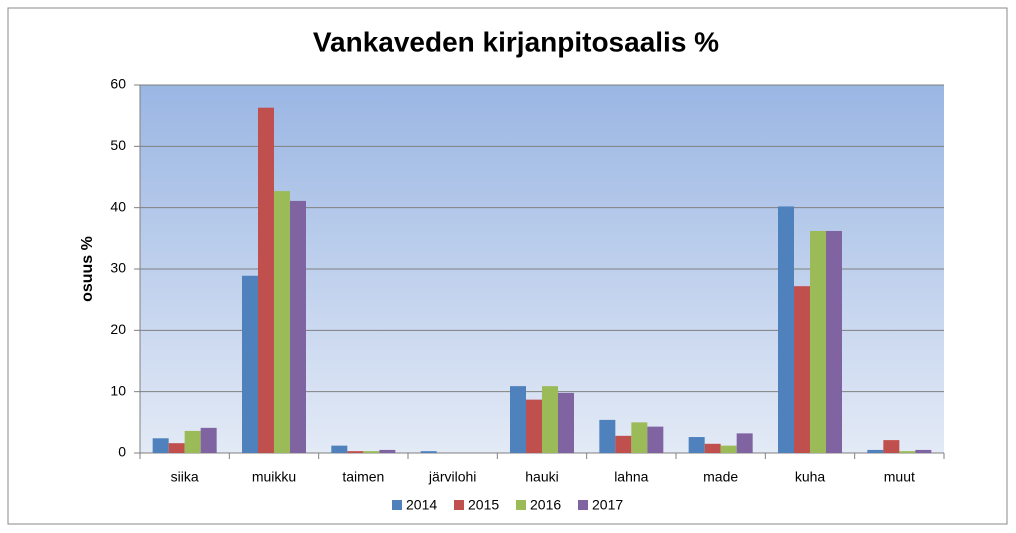  I want to click on y-axis-label: osuus %, so click(87, 269).